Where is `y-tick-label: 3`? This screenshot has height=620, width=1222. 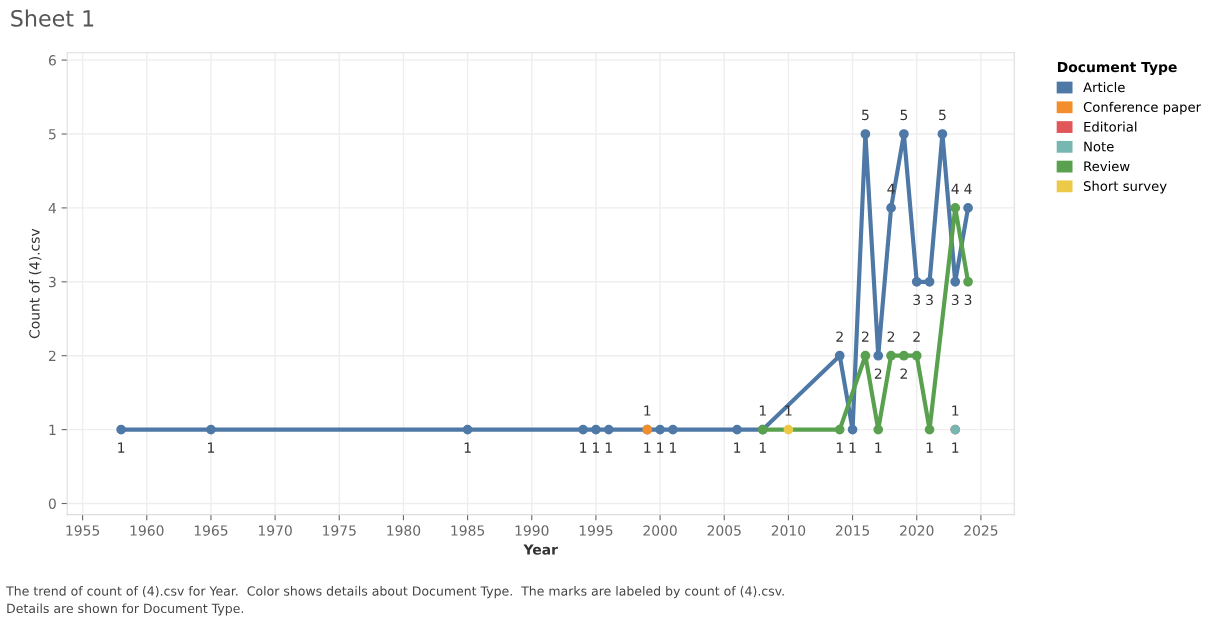 y-tick-label: 3 is located at coordinates (52, 282).